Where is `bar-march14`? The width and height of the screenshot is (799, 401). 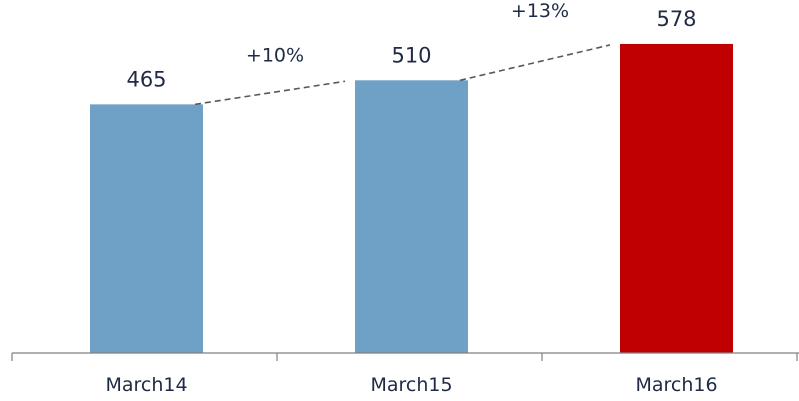 bar-march14 is located at coordinates (146, 228).